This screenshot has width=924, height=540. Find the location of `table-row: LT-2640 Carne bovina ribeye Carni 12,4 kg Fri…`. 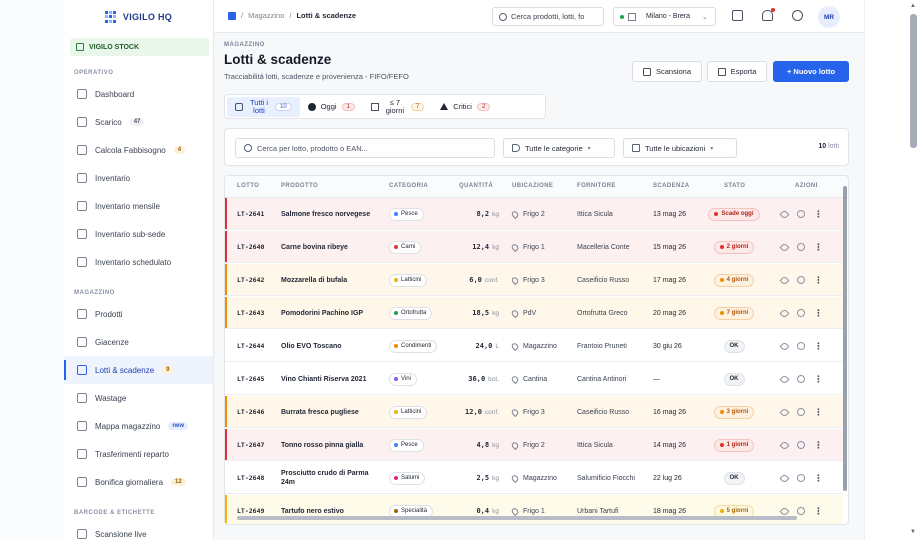

table-row: LT-2640 Carne bovina ribeye Carni 12,4 kg Fri… is located at coordinates (534, 247).